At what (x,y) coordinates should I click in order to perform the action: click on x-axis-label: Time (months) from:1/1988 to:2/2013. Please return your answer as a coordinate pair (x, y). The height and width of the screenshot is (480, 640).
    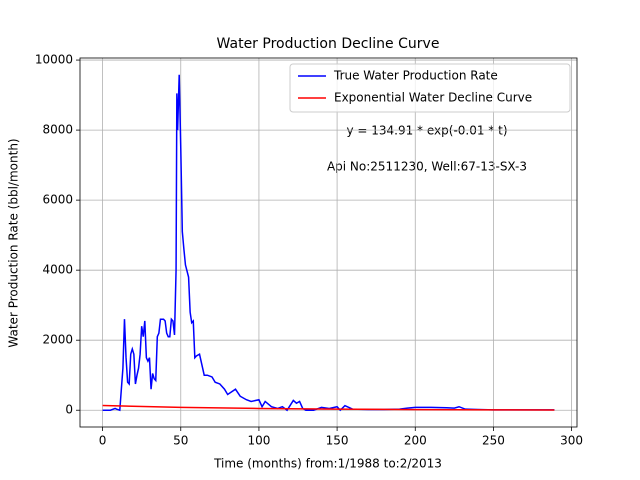
    Looking at the image, I should click on (327, 464).